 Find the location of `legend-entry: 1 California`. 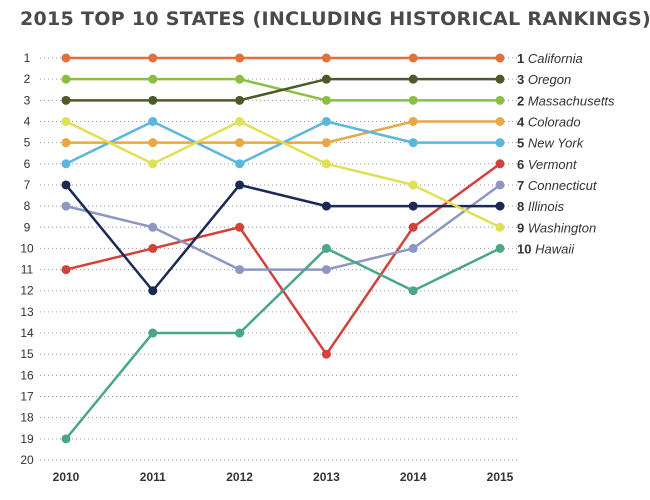

legend-entry: 1 California is located at coordinates (550, 58).